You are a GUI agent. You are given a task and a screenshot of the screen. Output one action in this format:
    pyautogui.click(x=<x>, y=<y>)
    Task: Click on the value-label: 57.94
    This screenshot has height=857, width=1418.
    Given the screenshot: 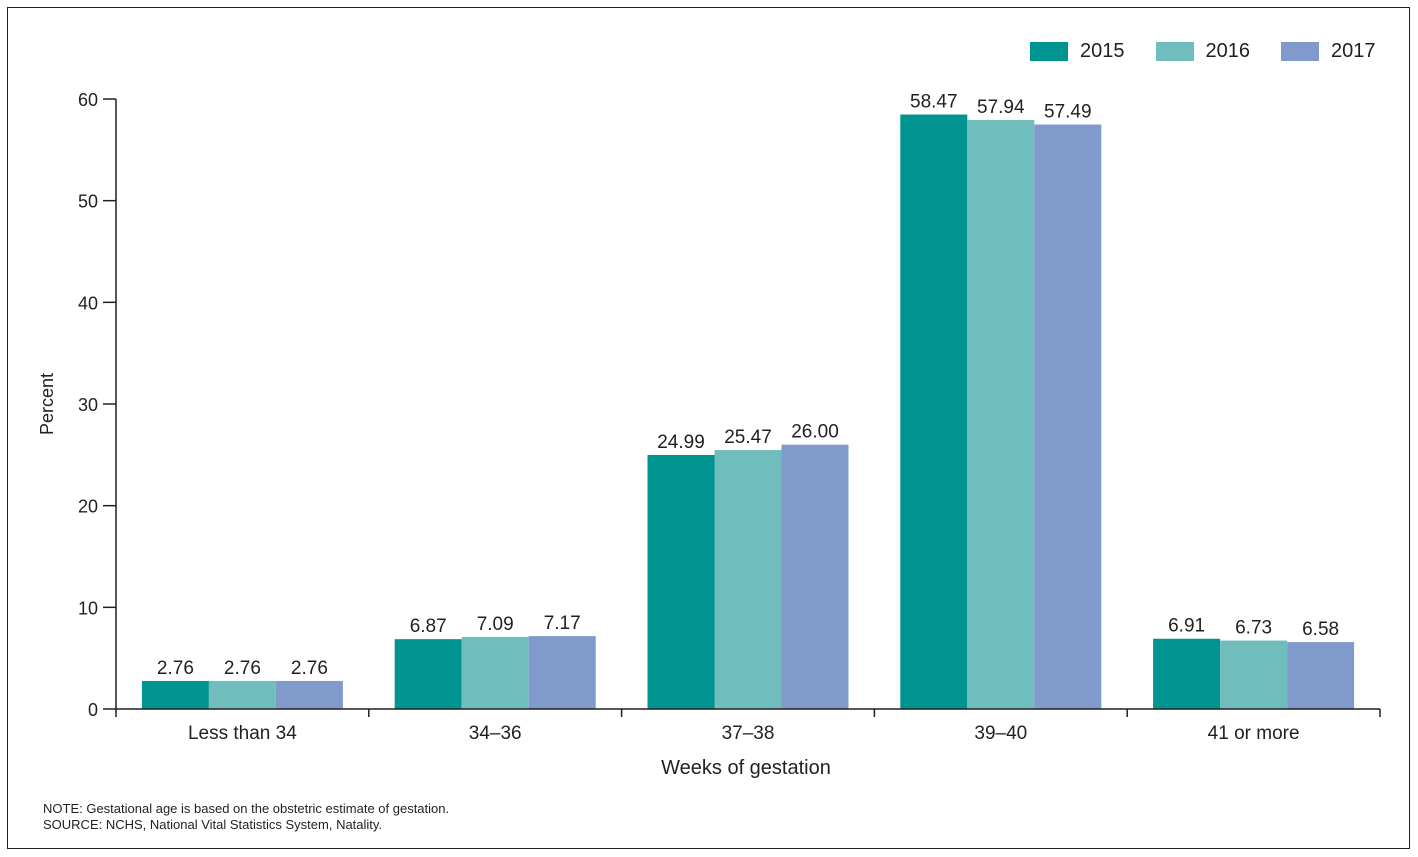 What is the action you would take?
    pyautogui.click(x=1001, y=107)
    